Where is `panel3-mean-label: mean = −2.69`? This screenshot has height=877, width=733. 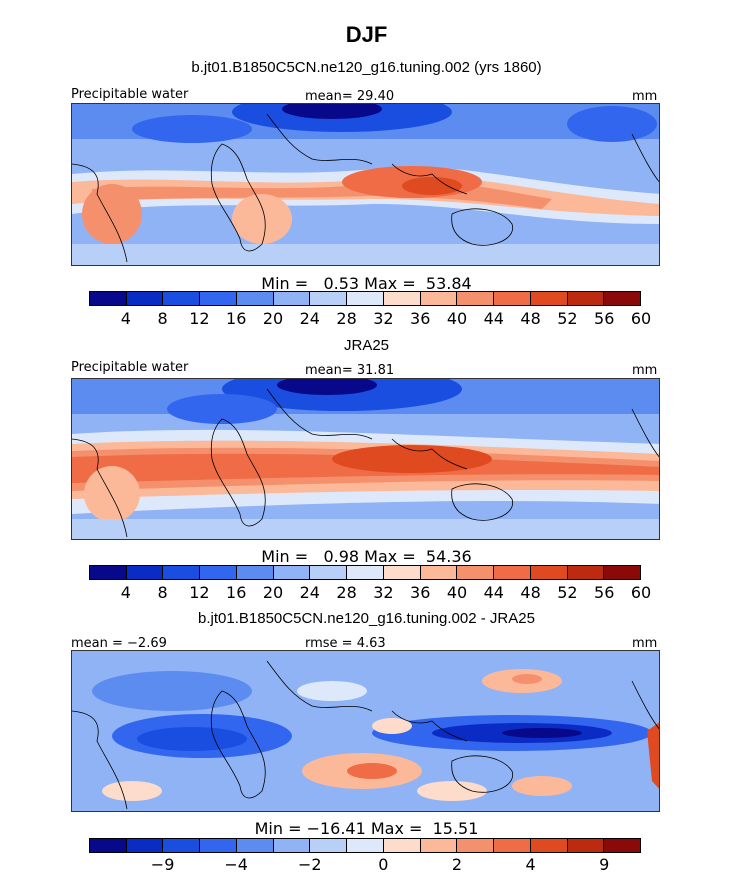 panel3-mean-label: mean = −2.69 is located at coordinates (119, 643).